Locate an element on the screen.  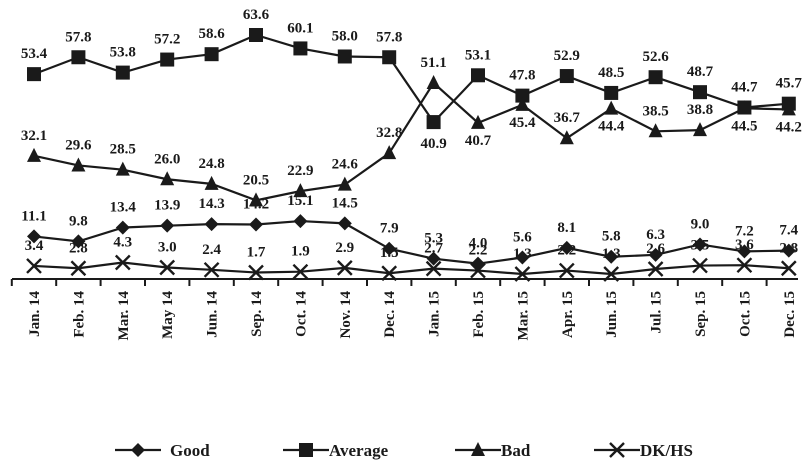
good-data-label: 14.5 is located at coordinates (345, 203).